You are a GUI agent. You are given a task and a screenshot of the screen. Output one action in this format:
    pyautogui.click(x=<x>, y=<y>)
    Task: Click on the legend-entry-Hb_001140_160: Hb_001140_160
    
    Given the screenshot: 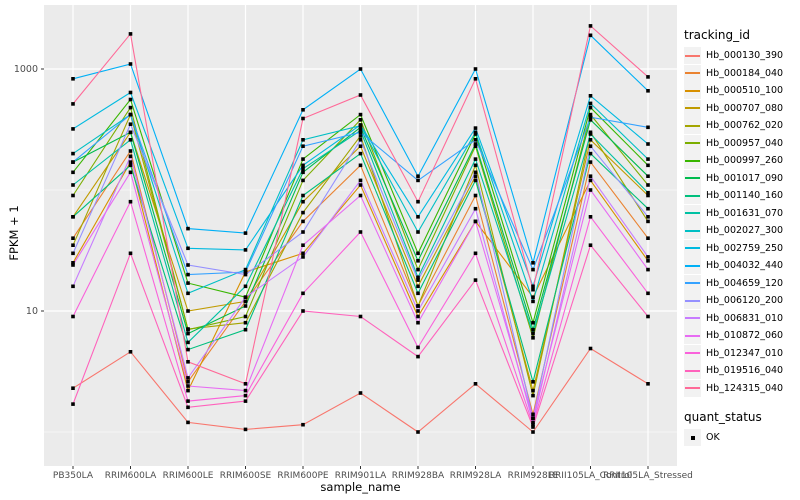 What is the action you would take?
    pyautogui.click(x=741, y=196)
    